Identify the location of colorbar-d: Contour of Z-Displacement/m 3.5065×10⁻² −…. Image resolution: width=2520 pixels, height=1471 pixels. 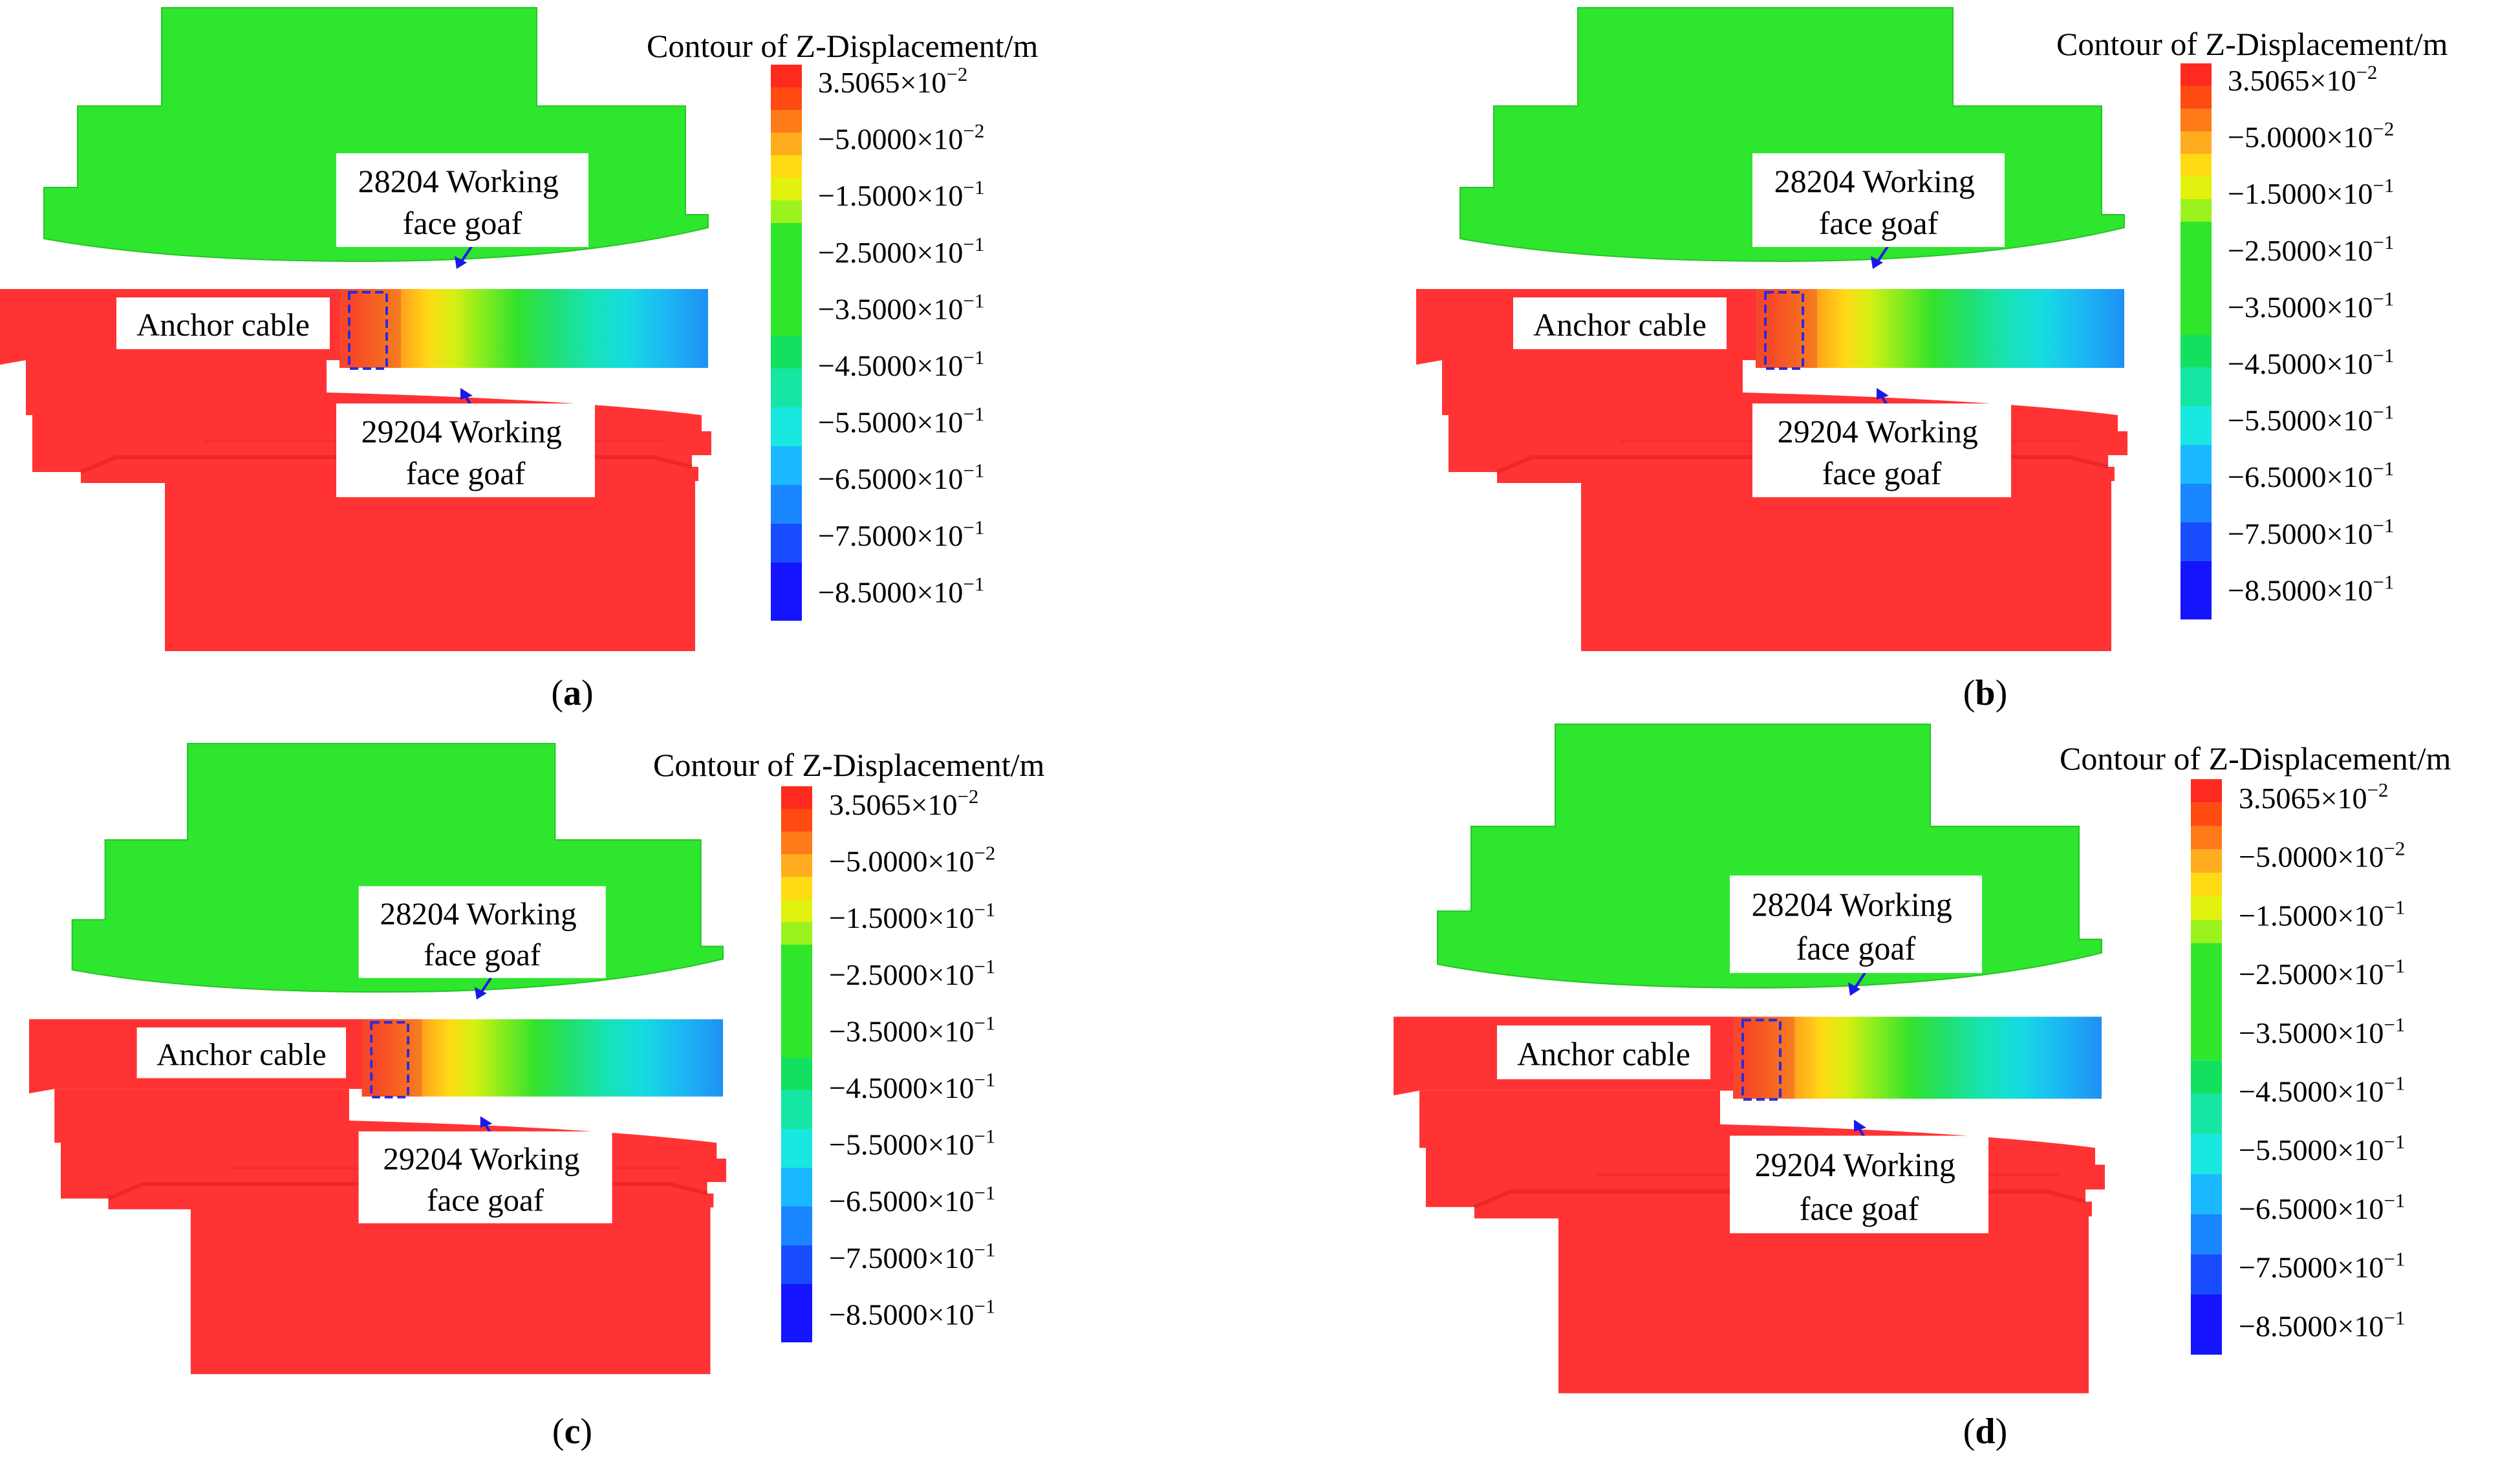
(2255, 1047).